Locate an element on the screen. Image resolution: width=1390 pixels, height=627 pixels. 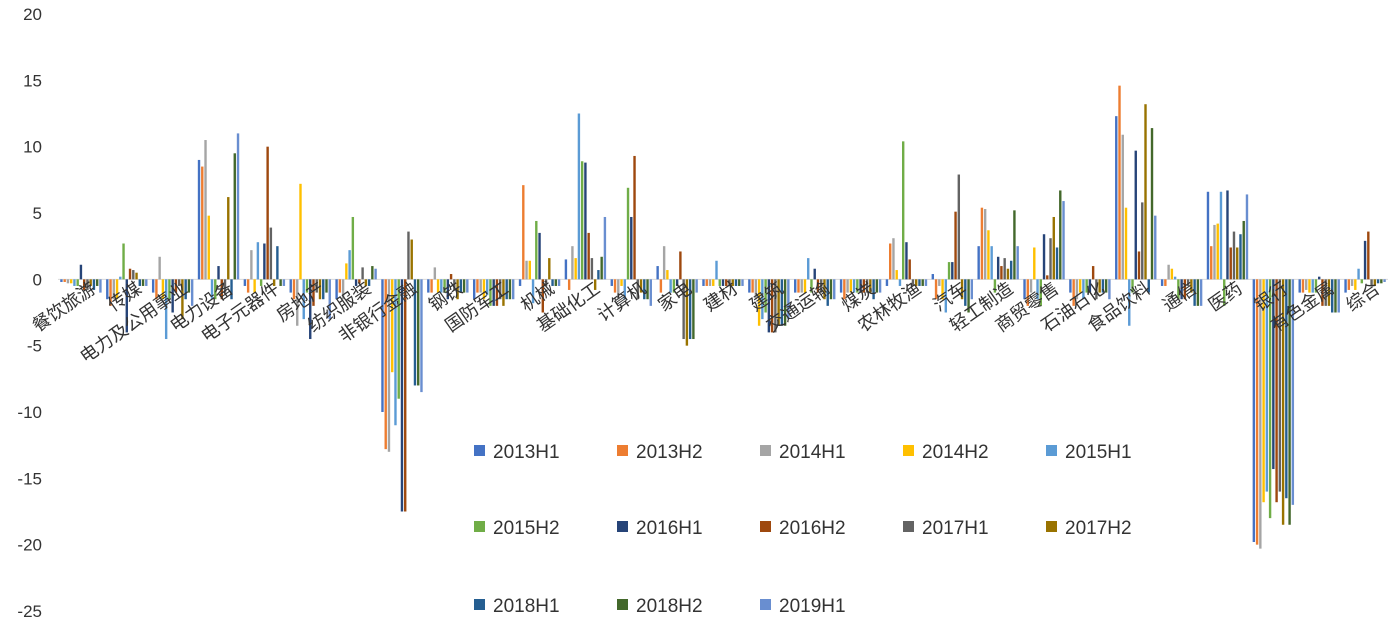
legend-item: 2019H1 is located at coordinates (803, 606).